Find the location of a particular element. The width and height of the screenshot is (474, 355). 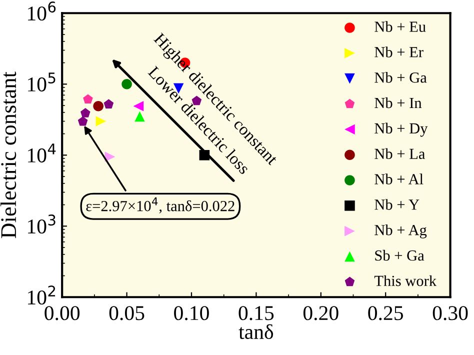

legend-label: Nb + La is located at coordinates (399, 154).